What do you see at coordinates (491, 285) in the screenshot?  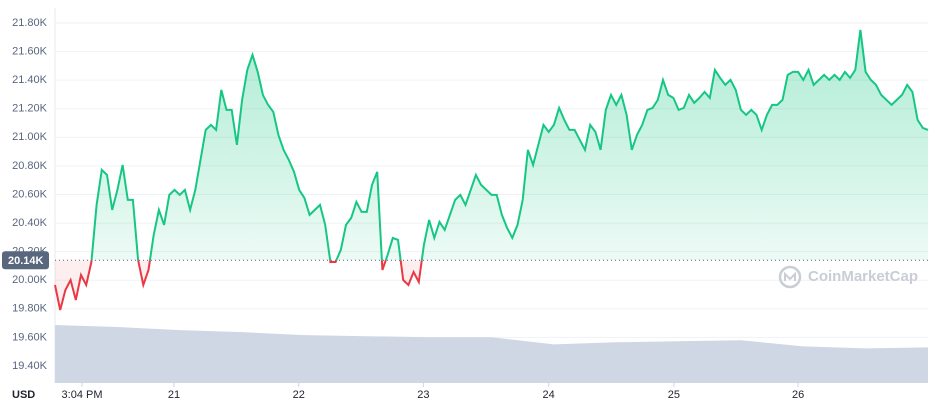 I see `area-down` at bounding box center [491, 285].